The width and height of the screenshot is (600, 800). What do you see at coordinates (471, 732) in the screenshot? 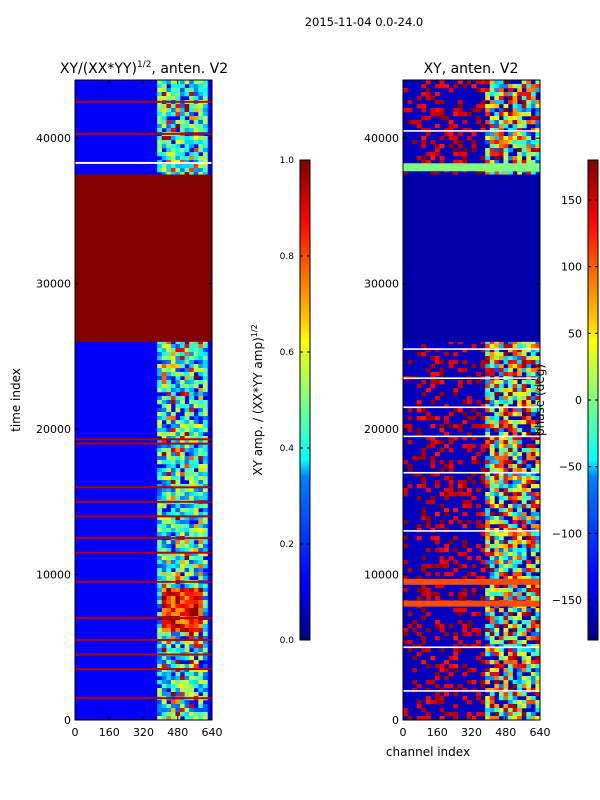
I see `x-tick-label: 320` at bounding box center [471, 732].